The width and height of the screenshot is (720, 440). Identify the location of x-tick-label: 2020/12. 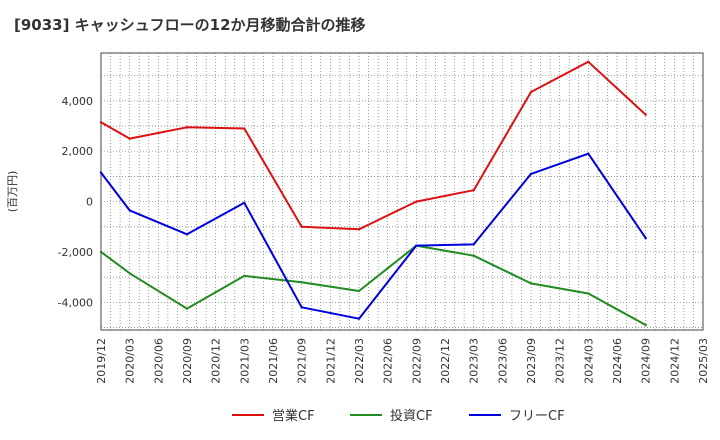
(216, 361).